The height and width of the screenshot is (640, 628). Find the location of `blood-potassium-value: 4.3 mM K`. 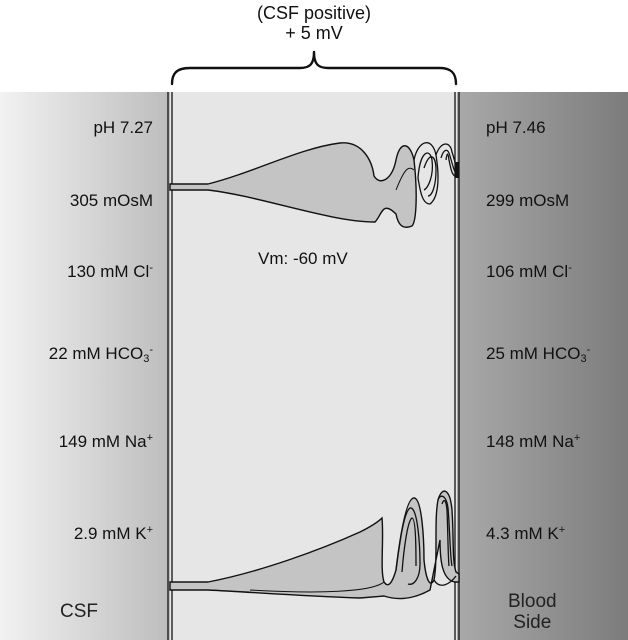

blood-potassium-value: 4.3 mM K is located at coordinates (522, 533).